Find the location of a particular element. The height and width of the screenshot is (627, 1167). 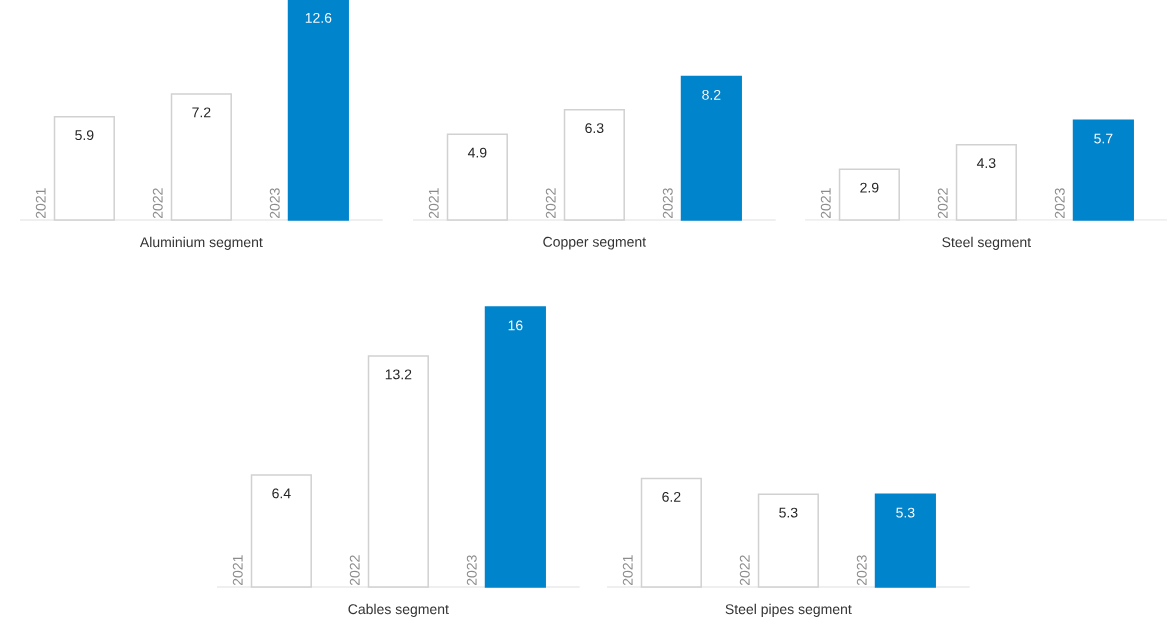

data-label: 13.2 is located at coordinates (398, 374).